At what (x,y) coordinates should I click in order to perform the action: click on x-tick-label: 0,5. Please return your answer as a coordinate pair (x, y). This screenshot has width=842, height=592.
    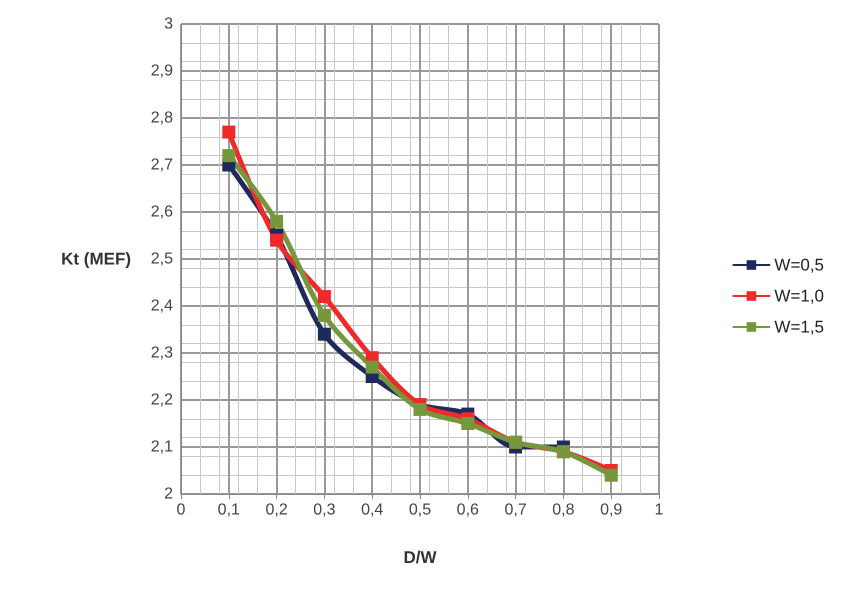
    Looking at the image, I should click on (420, 510).